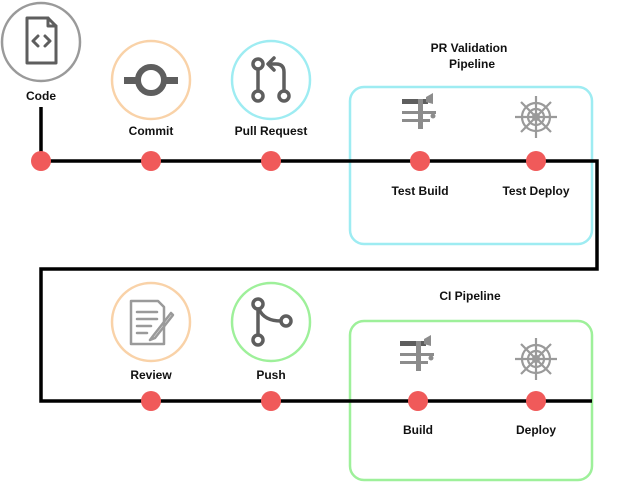 This screenshot has height=490, width=625. I want to click on build-label: Build, so click(418, 430).